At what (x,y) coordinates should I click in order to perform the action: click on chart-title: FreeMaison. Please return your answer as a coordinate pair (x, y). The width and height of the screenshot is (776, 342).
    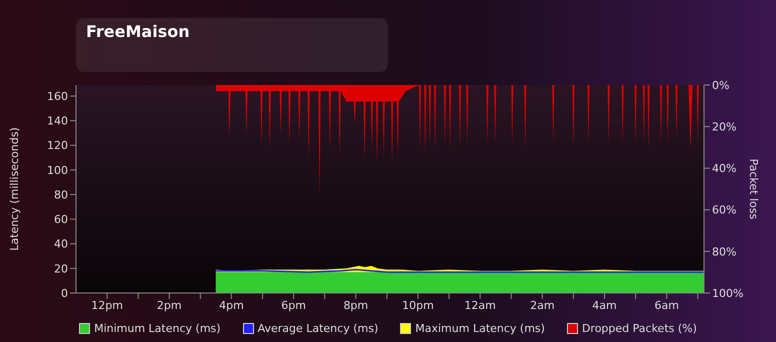
    Looking at the image, I should click on (138, 31).